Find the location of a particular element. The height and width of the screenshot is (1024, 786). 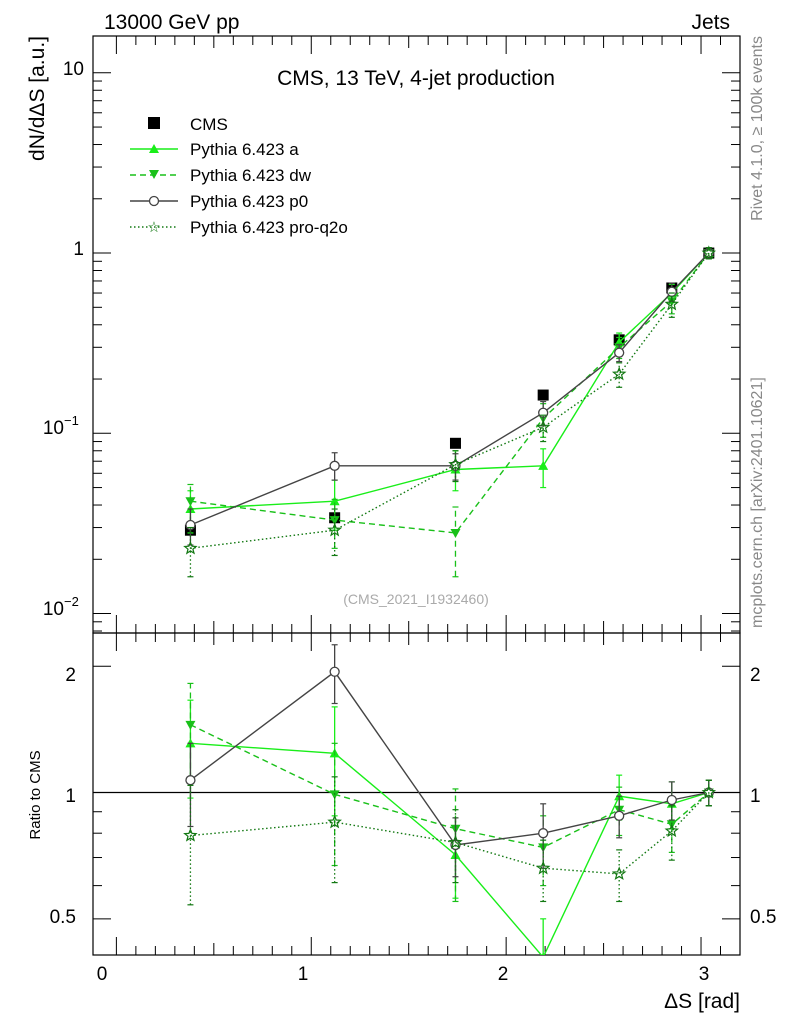

ytick-label-10: 10 is located at coordinates (73, 69).